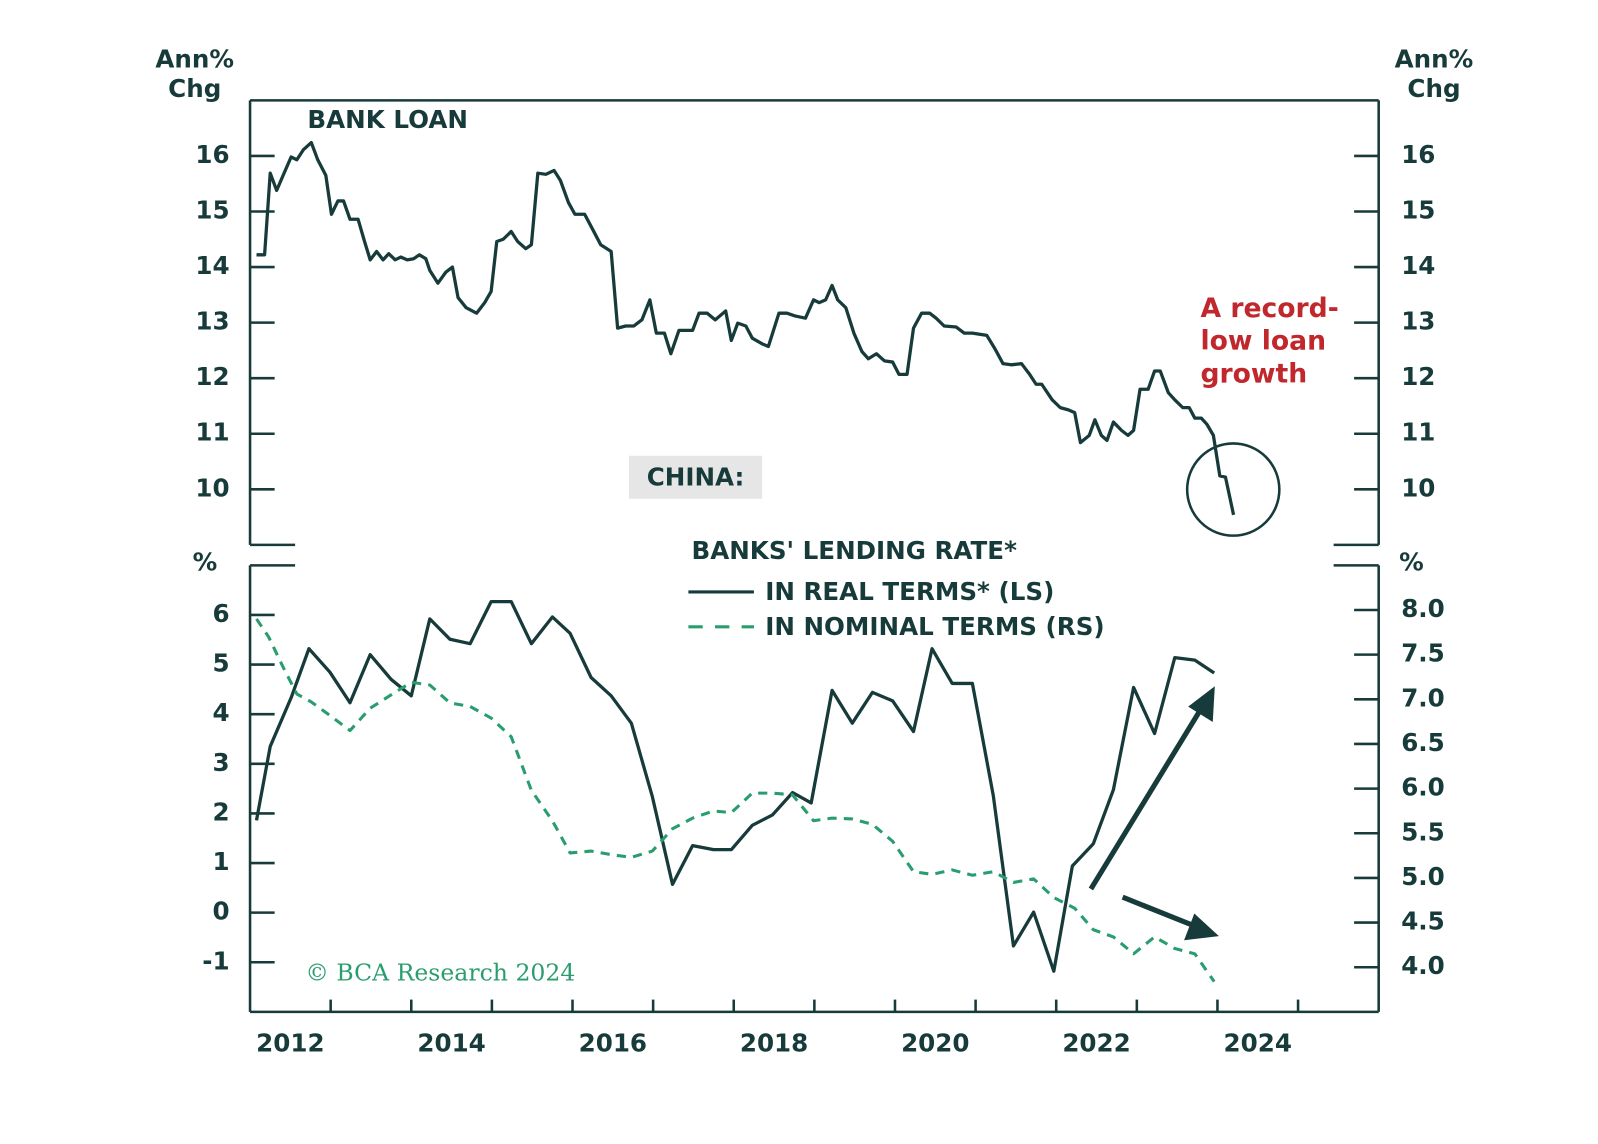 This screenshot has width=1598, height=1144. What do you see at coordinates (1423, 965) in the screenshot?
I see `y2-tick-label: 4.0` at bounding box center [1423, 965].